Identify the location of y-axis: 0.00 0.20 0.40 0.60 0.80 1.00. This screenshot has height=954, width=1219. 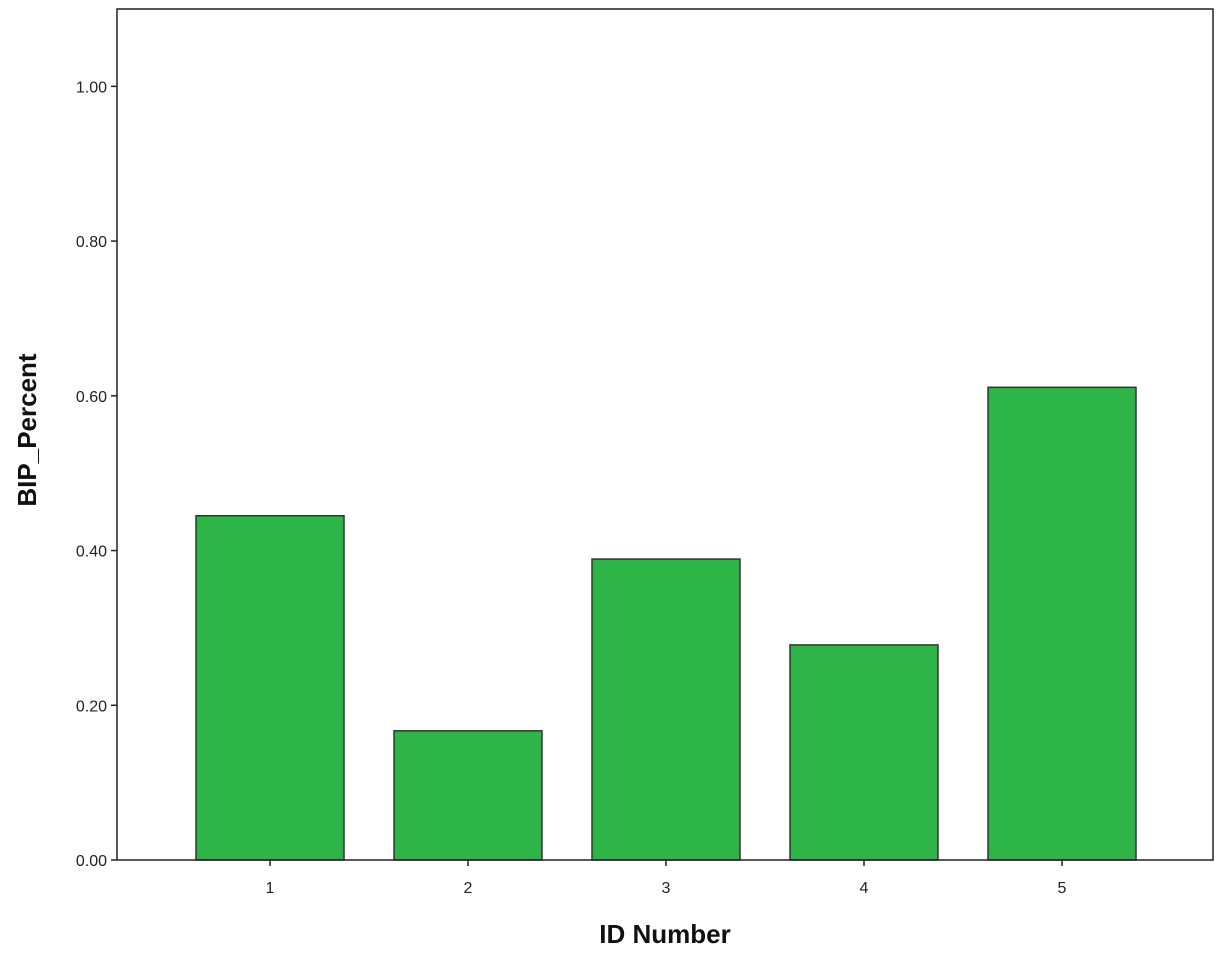
(96, 474).